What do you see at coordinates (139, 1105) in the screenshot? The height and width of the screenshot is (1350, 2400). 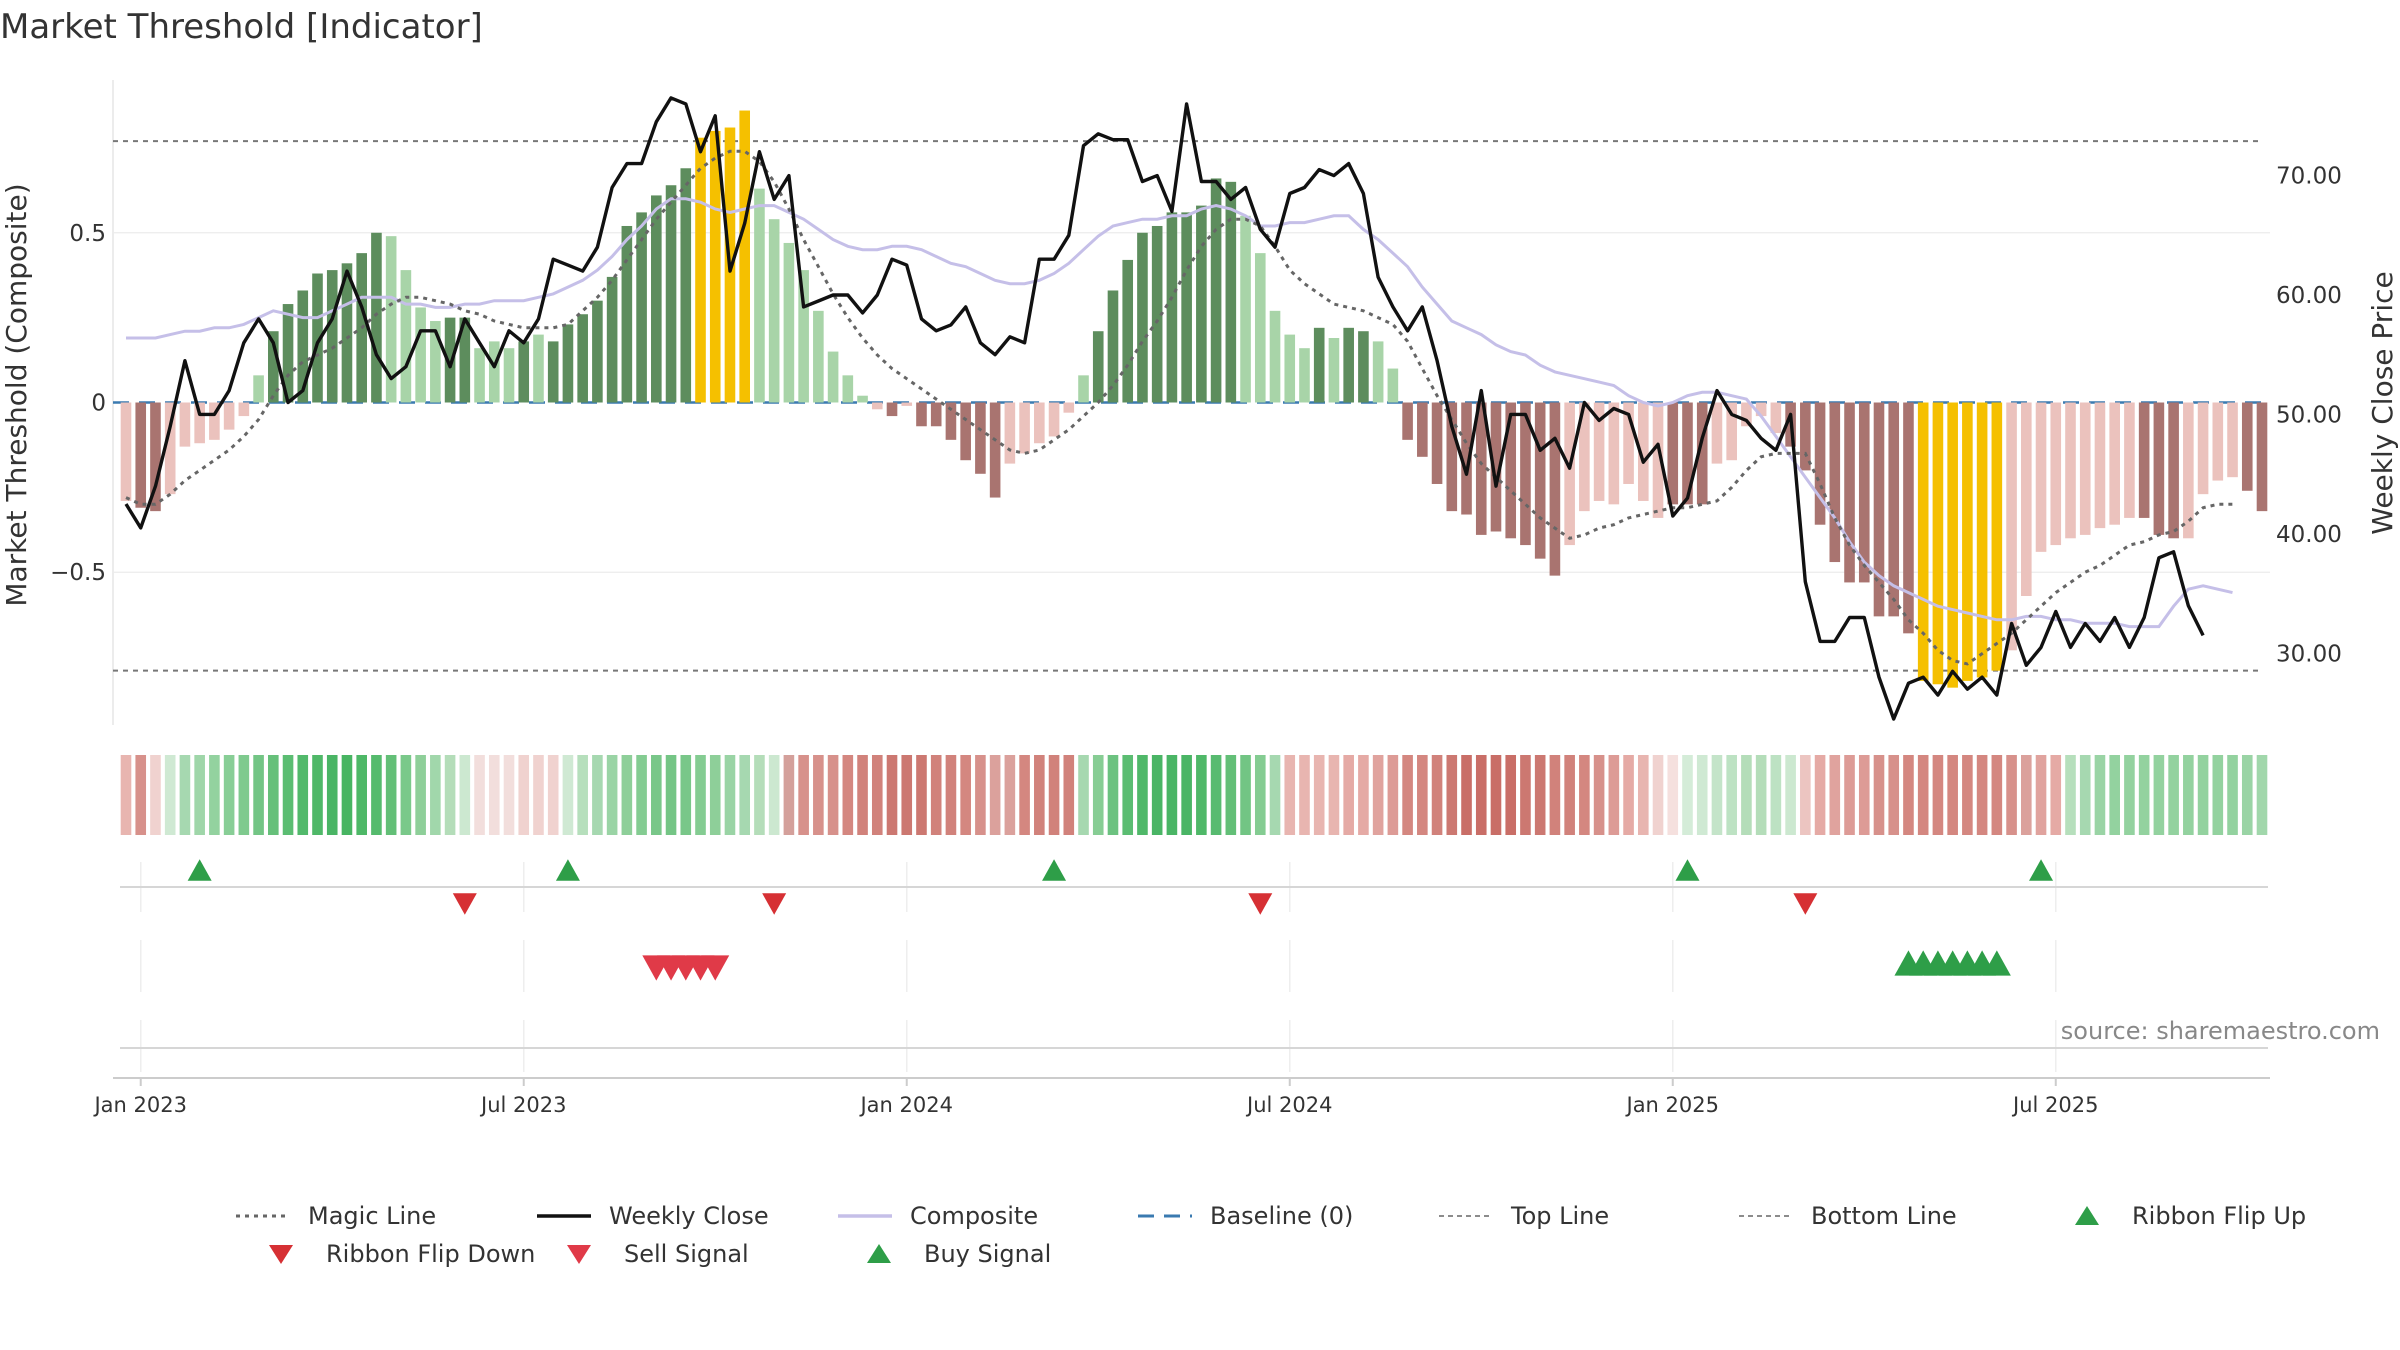 I see `x-tick-label: Jan 2023` at bounding box center [139, 1105].